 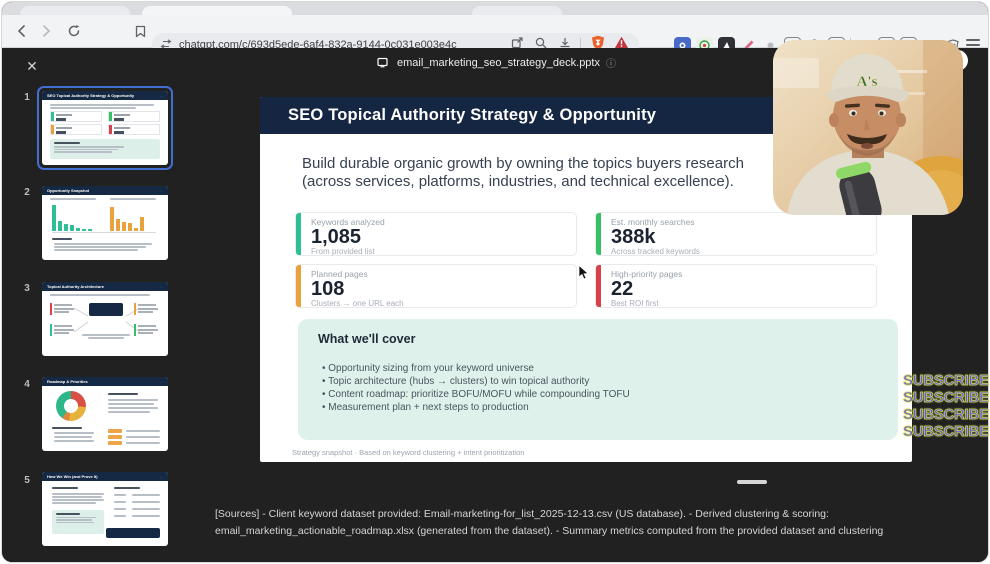 What do you see at coordinates (580, 44) in the screenshot?
I see `divider` at bounding box center [580, 44].